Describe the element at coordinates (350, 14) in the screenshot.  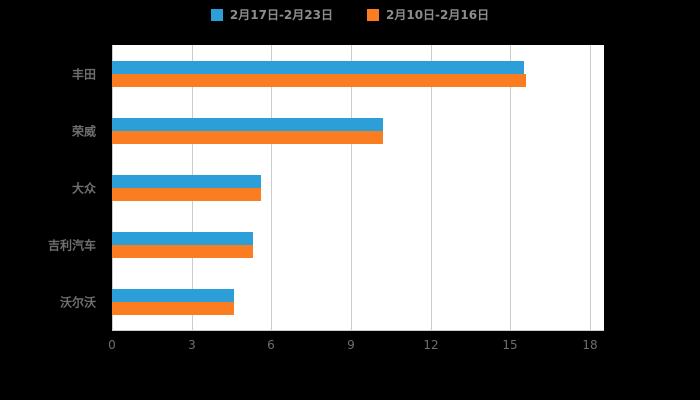
I see `legend: 2月17日-2月23日 2月10日-2月16日` at that location.